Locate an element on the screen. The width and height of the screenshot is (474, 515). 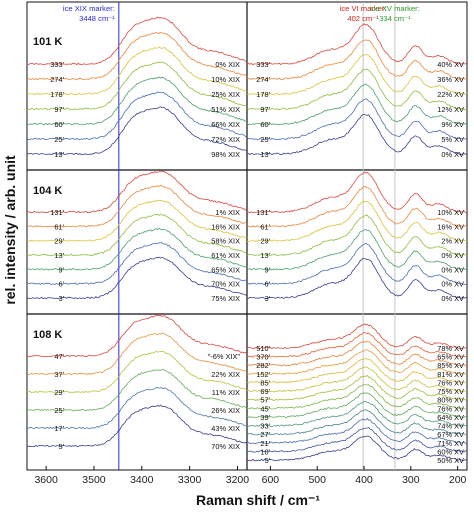
time-label: 370' is located at coordinates (263, 357).